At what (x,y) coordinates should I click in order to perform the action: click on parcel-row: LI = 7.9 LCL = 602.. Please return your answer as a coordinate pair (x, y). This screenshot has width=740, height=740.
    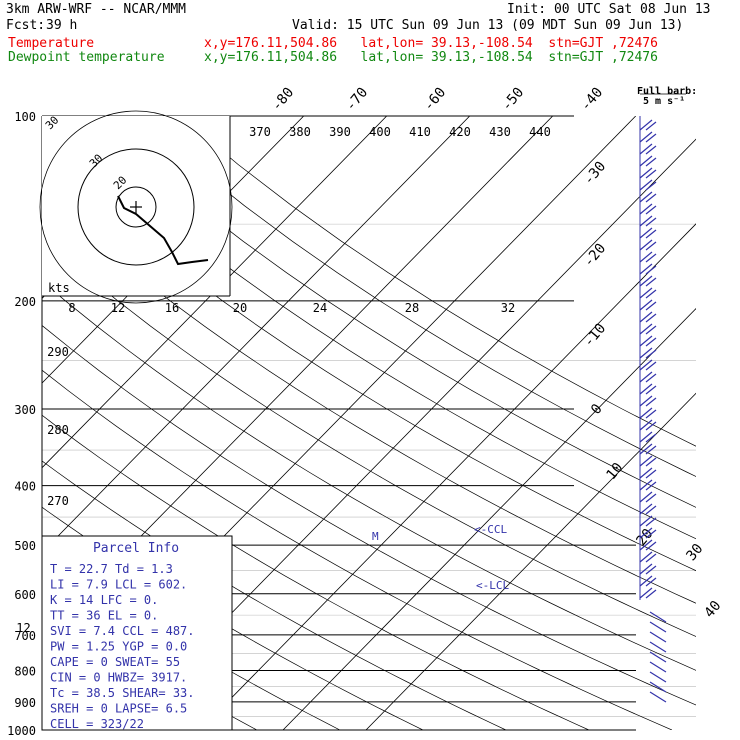
    Looking at the image, I should click on (118, 585).